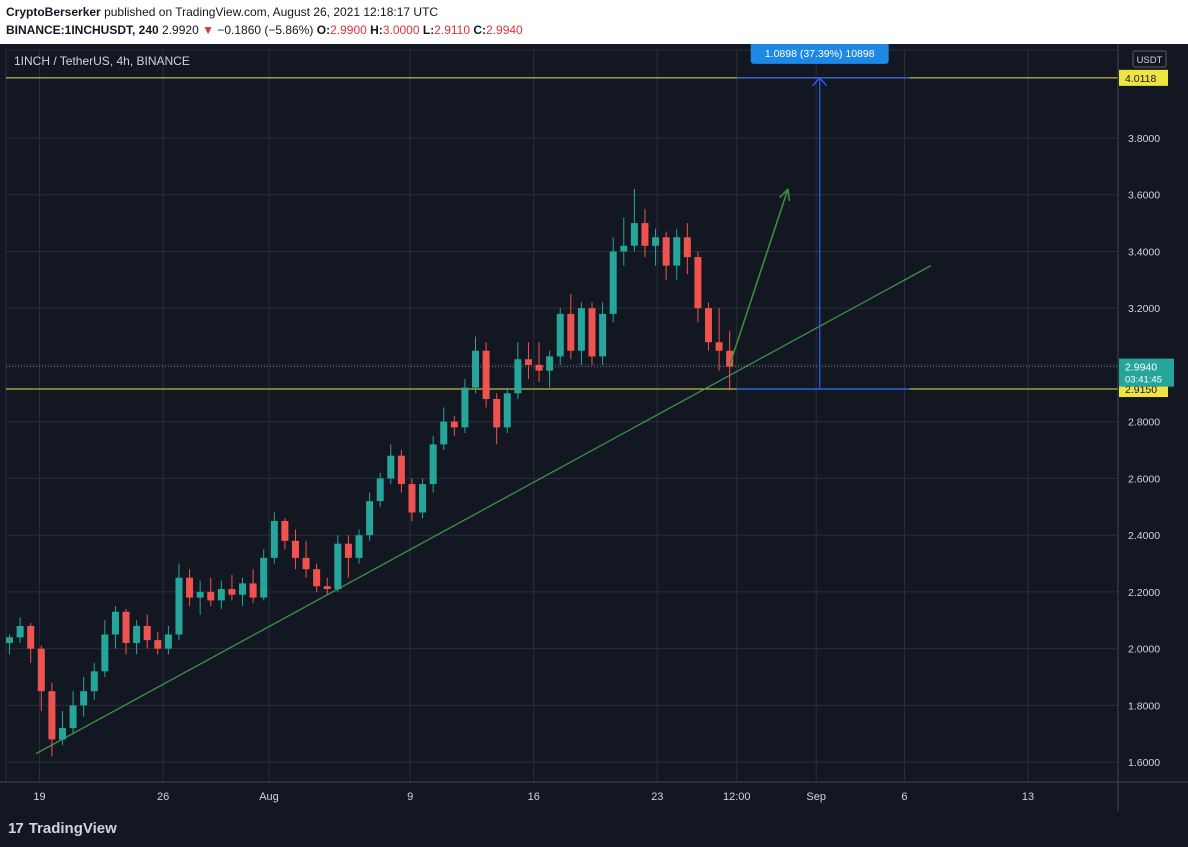 The height and width of the screenshot is (847, 1188). I want to click on high-label: H:, so click(376, 30).